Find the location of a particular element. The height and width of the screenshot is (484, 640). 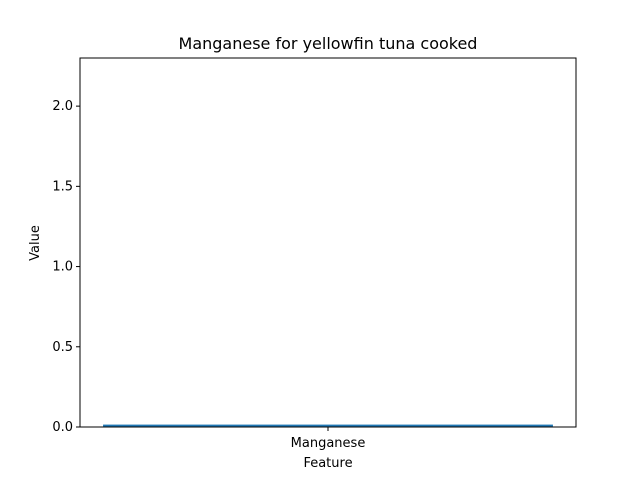

y-tick-label: 0.5 is located at coordinates (62, 347).